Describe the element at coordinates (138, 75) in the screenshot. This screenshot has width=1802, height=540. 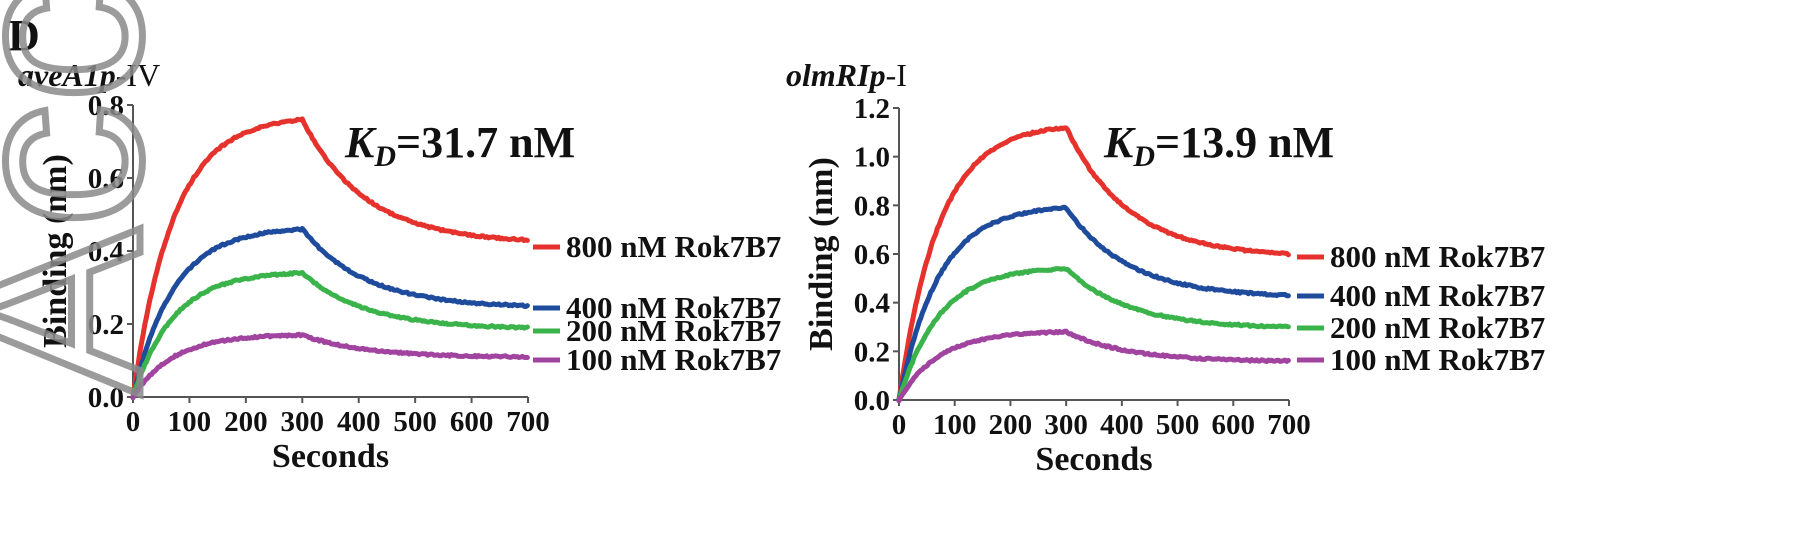
I see `chart-title-suffix: -IV` at that location.